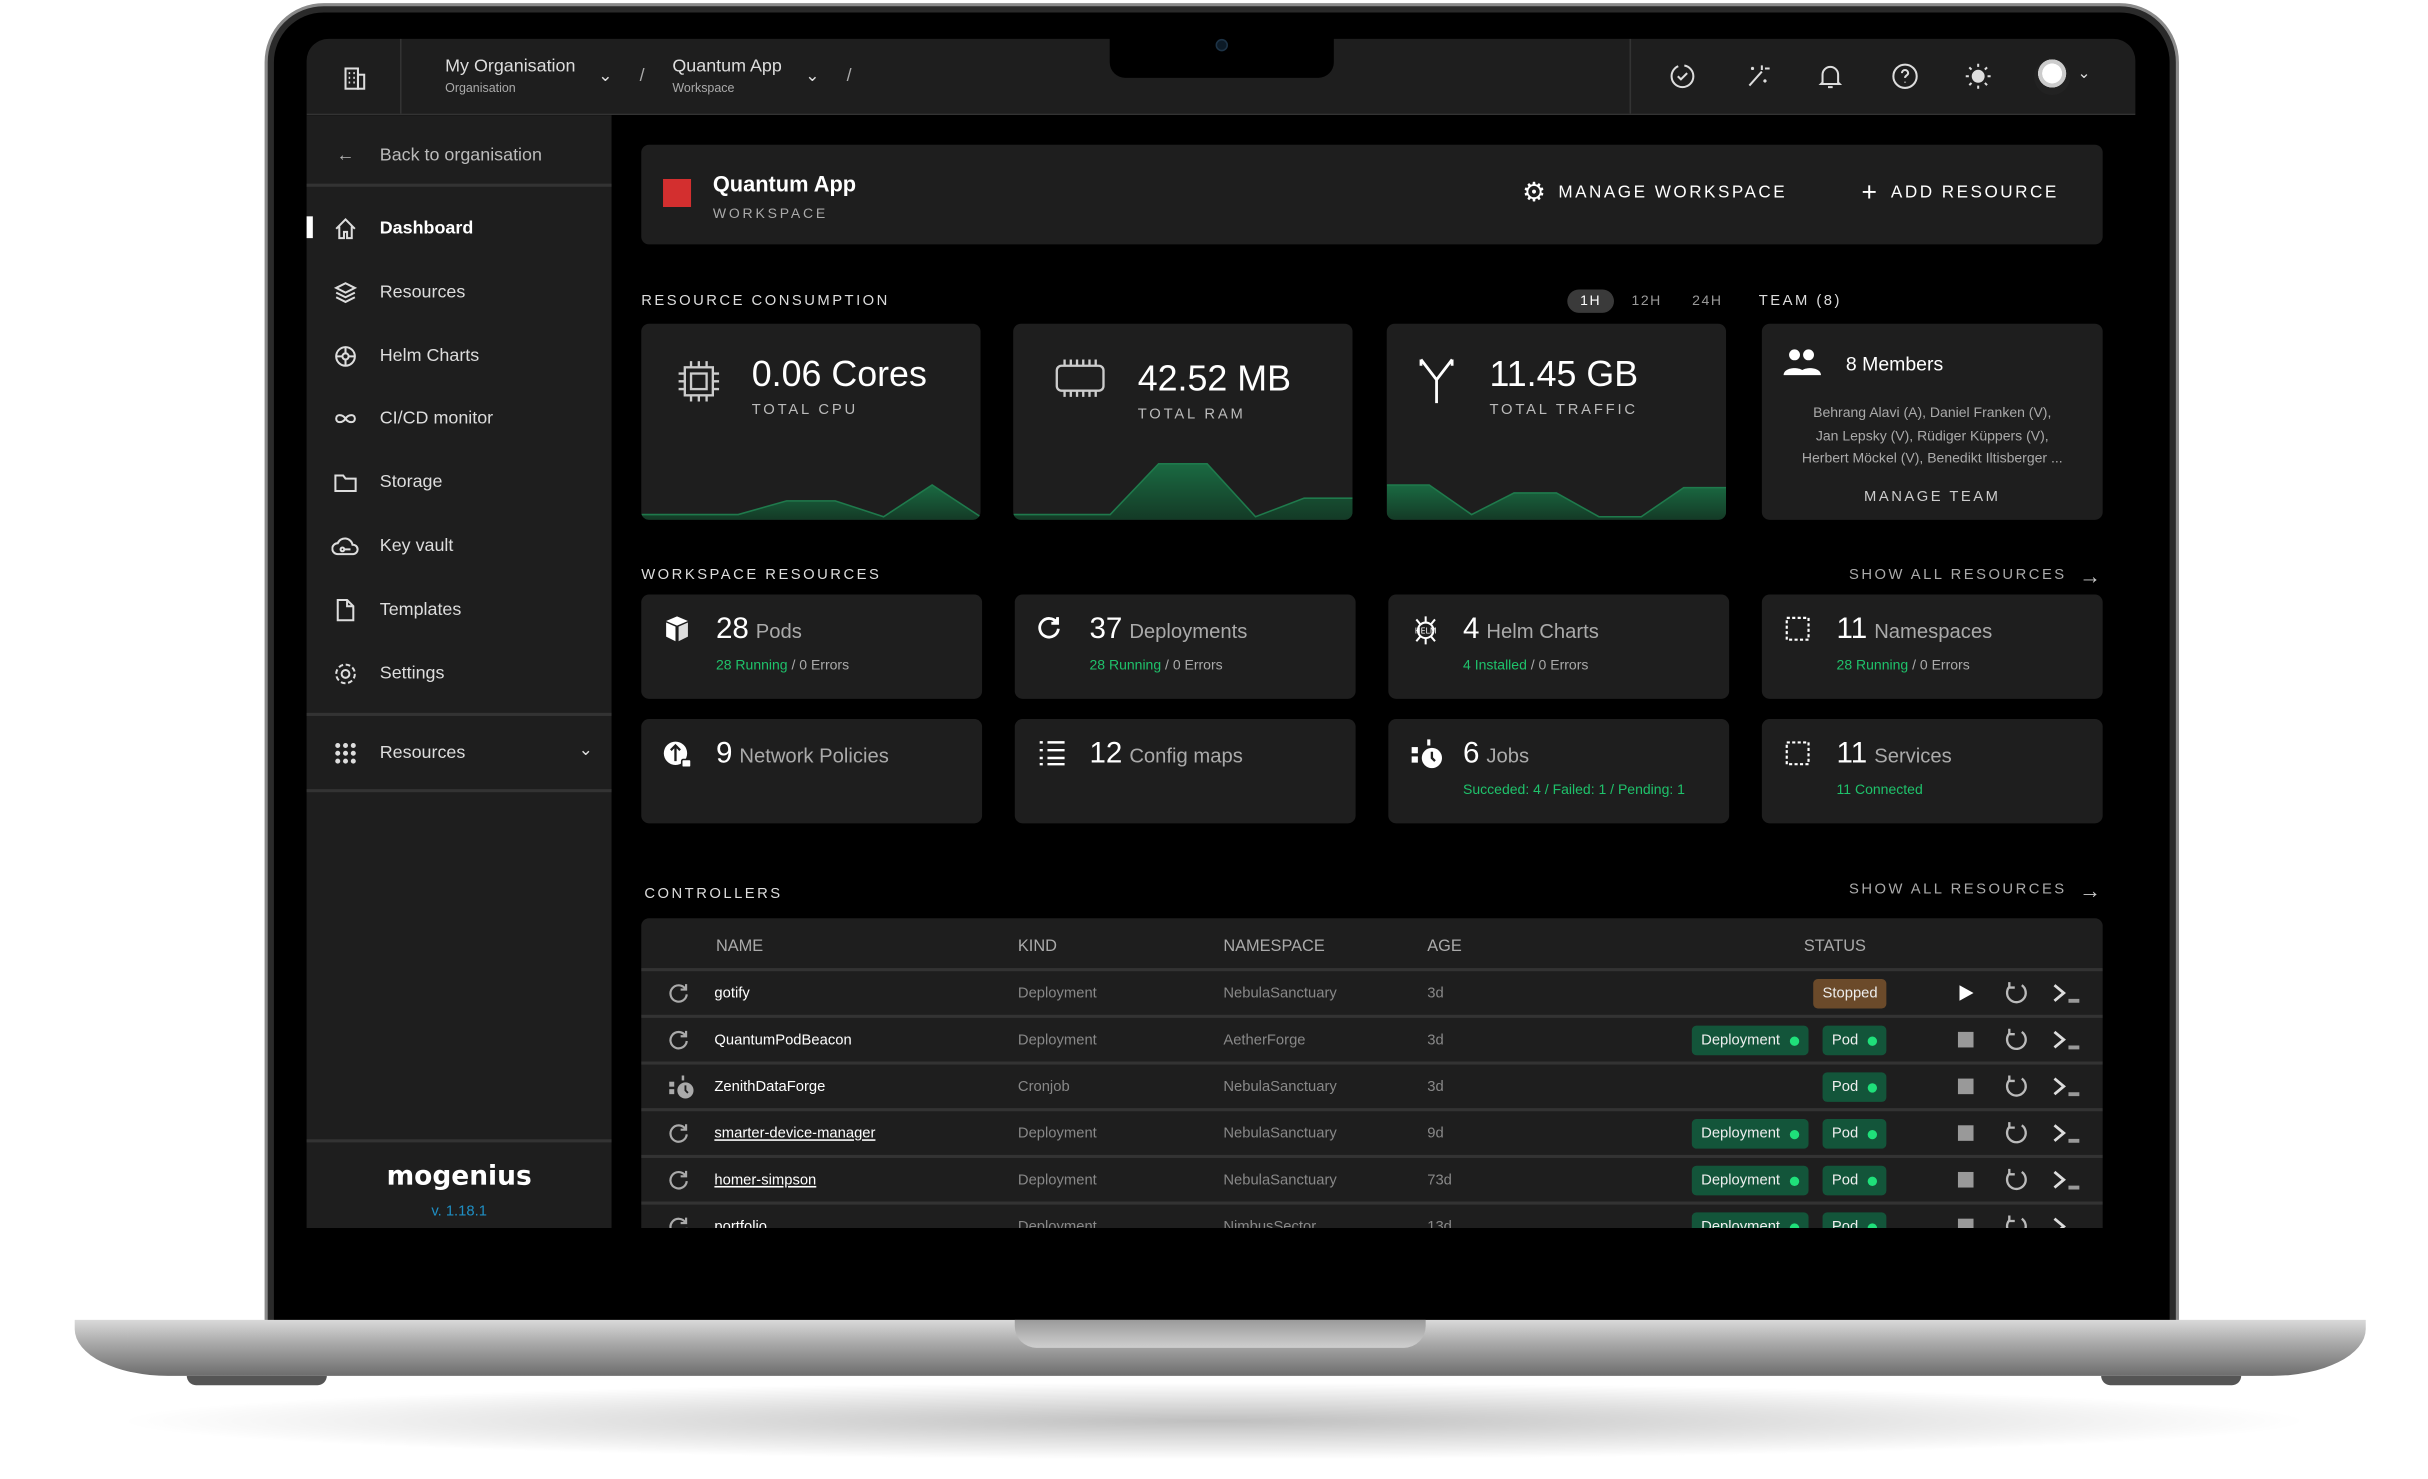 The width and height of the screenshot is (2428, 1479). What do you see at coordinates (1444, 946) in the screenshot?
I see `column-header-age: AGE` at bounding box center [1444, 946].